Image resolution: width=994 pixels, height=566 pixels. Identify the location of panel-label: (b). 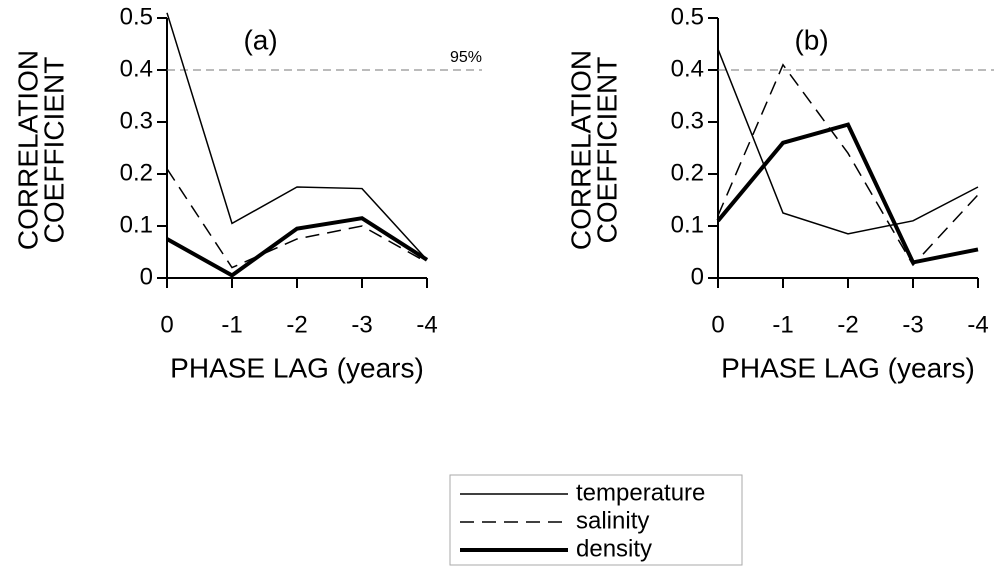
(811, 39).